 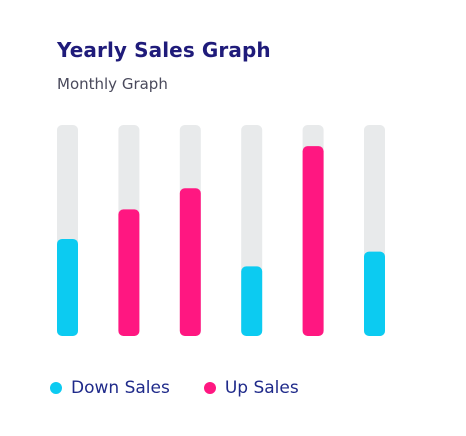 I want to click on legend-dot-up-sales, so click(x=209, y=388).